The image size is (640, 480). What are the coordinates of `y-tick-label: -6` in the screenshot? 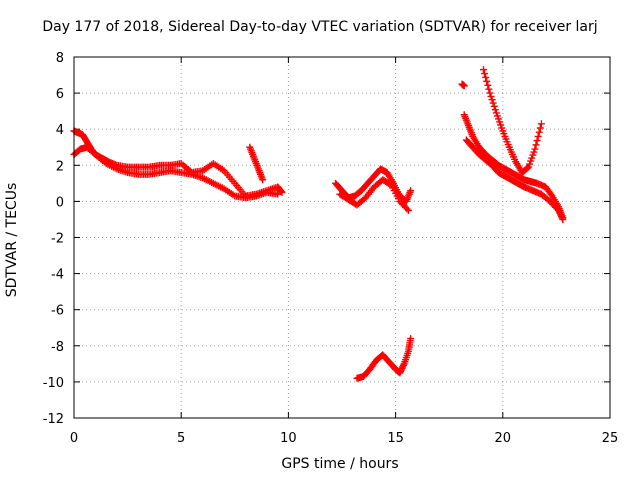 It's located at (57, 311).